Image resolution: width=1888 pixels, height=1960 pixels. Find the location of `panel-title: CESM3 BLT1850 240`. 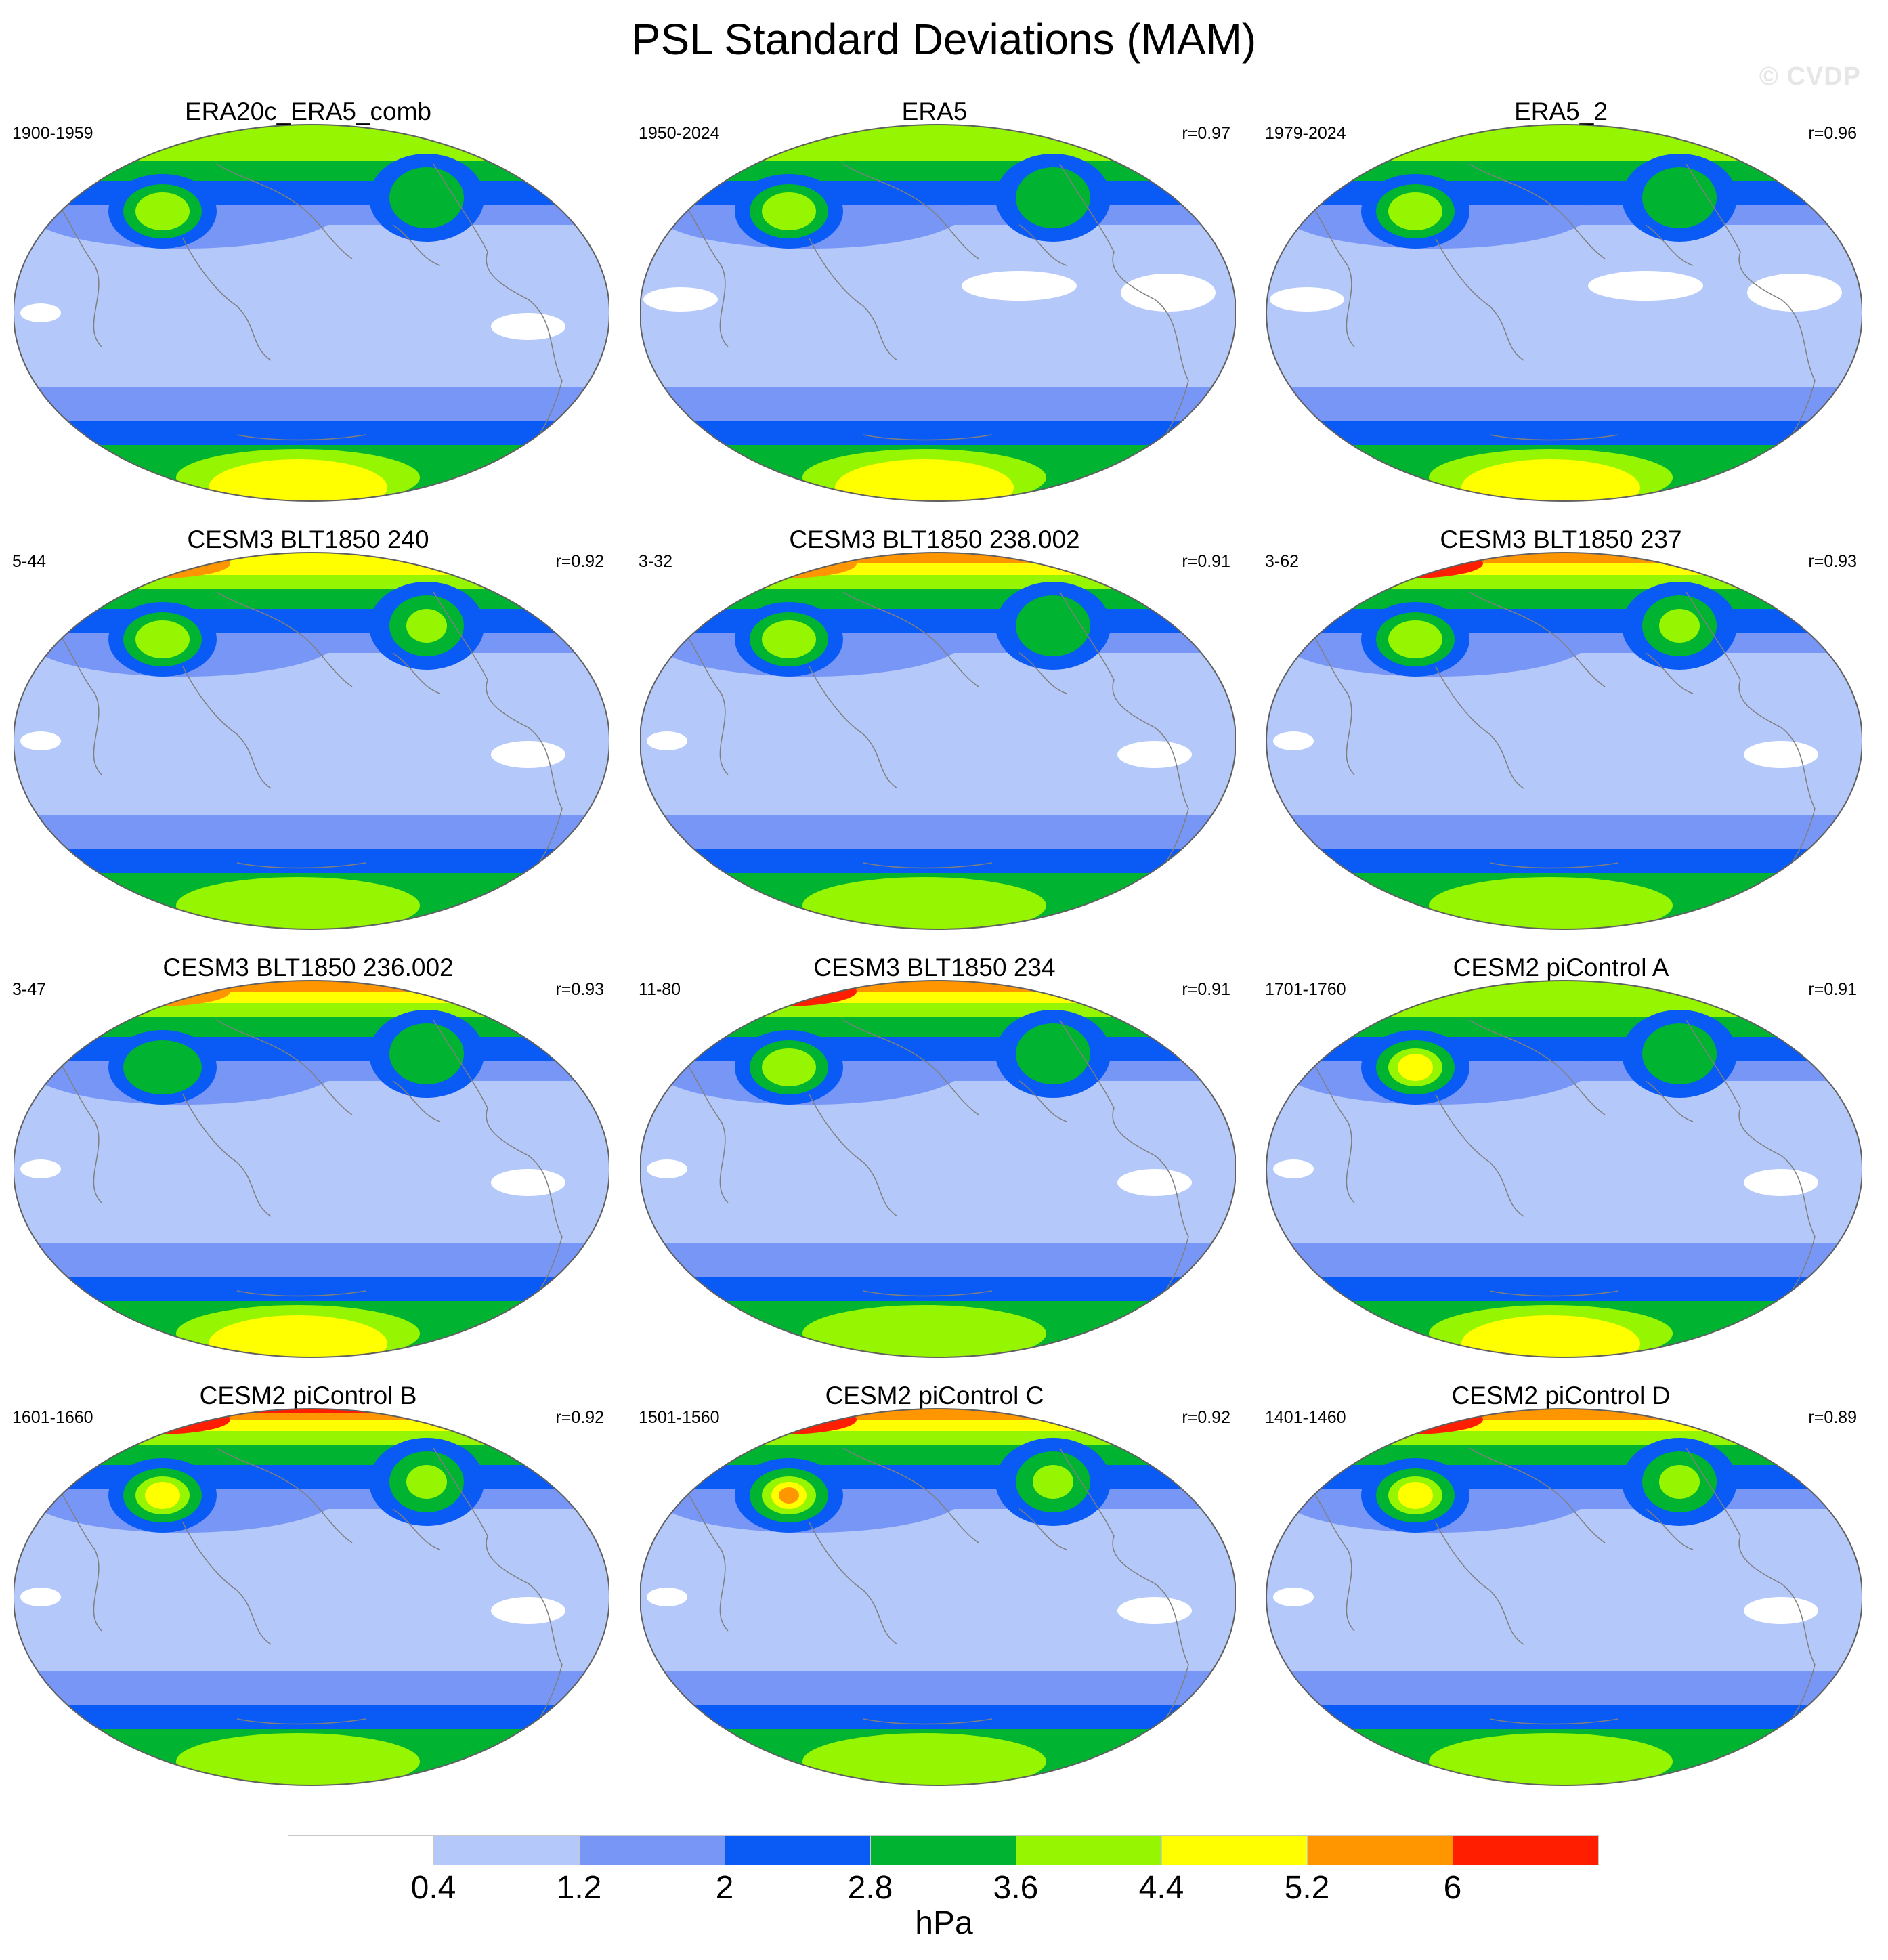

panel-title: CESM3 BLT1850 240 is located at coordinates (308, 539).